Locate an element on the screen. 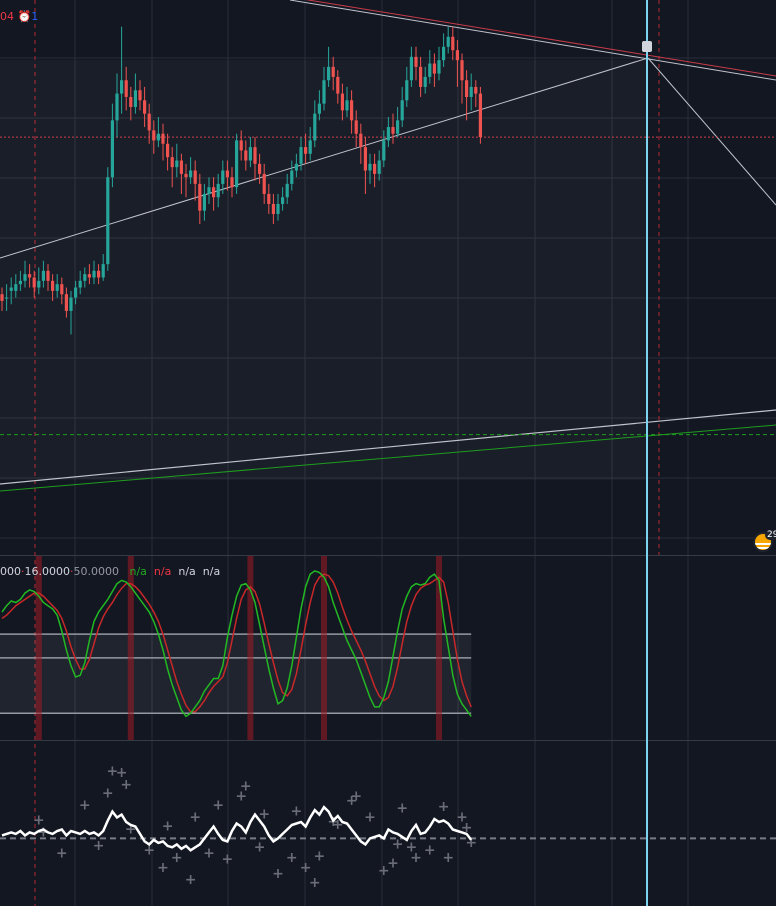 The image size is (776, 906). osc-value-4: n/a is located at coordinates (211, 571).